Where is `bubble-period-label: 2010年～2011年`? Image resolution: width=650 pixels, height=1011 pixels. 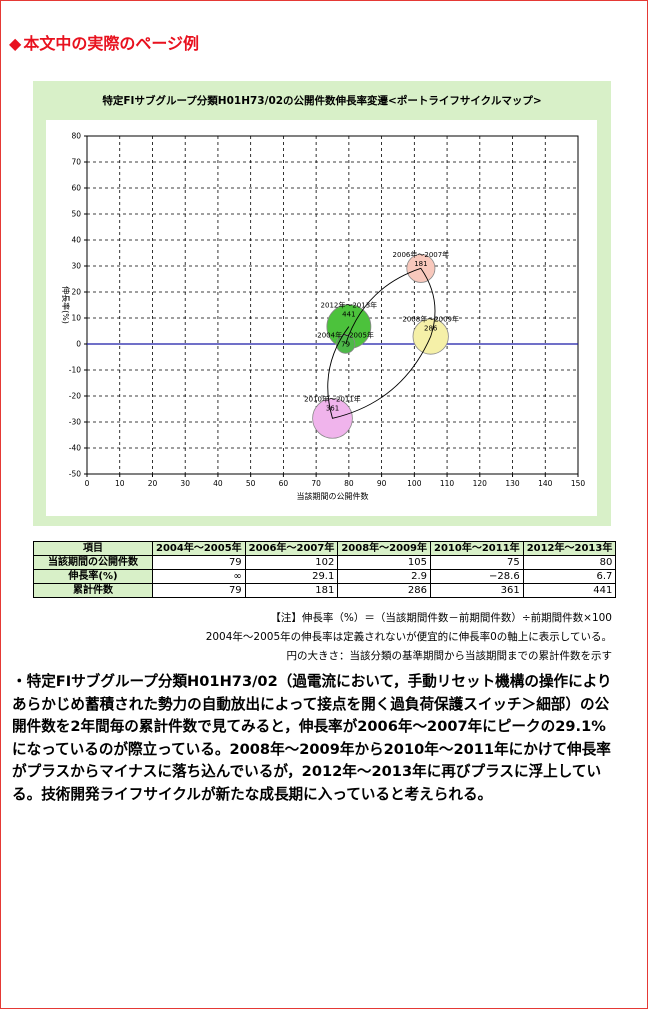 bubble-period-label: 2010年～2011年 is located at coordinates (332, 398).